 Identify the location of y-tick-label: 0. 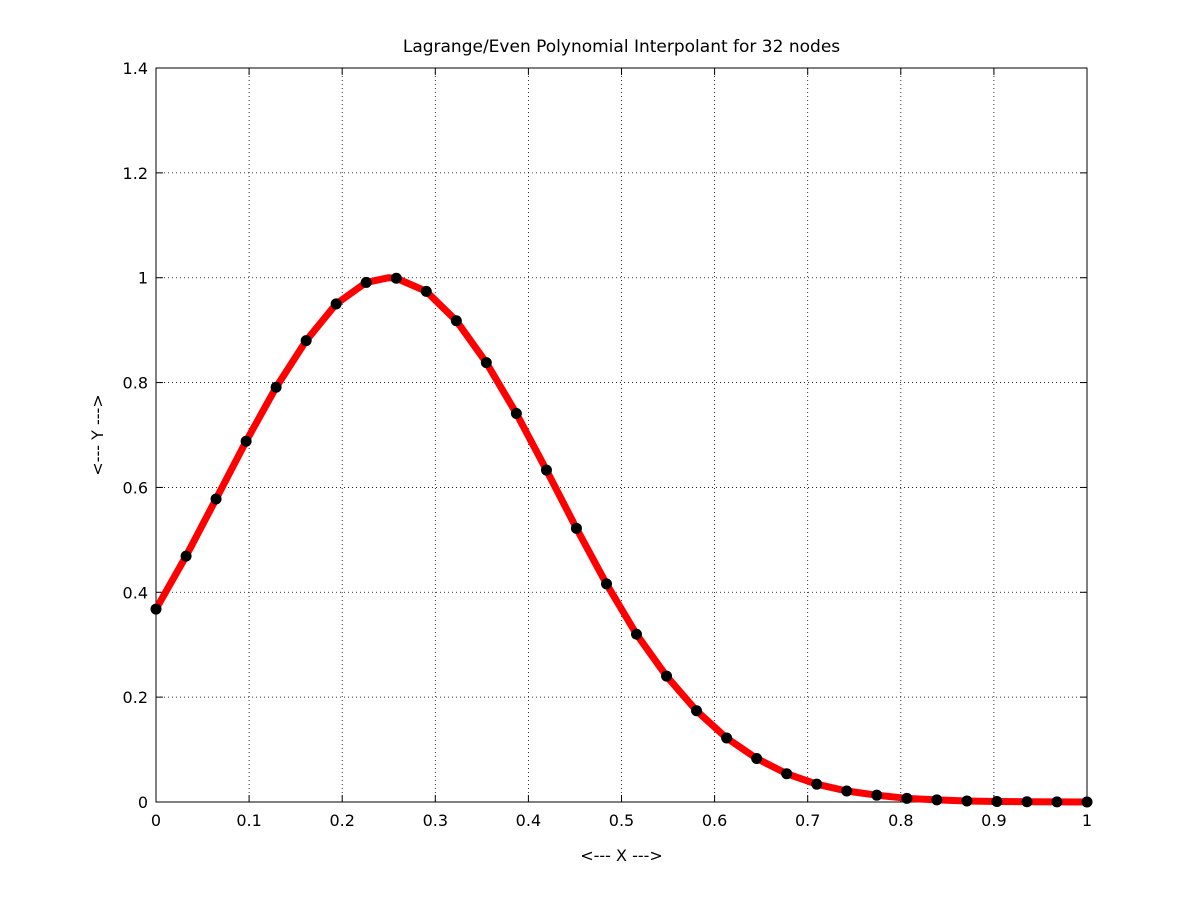
(143, 802).